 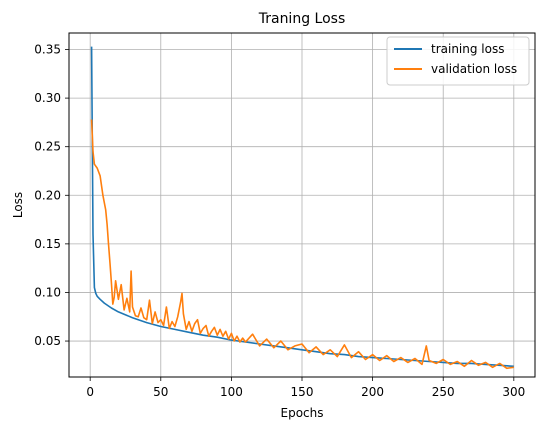 What do you see at coordinates (302, 392) in the screenshot?
I see `x-tick-label: 150` at bounding box center [302, 392].